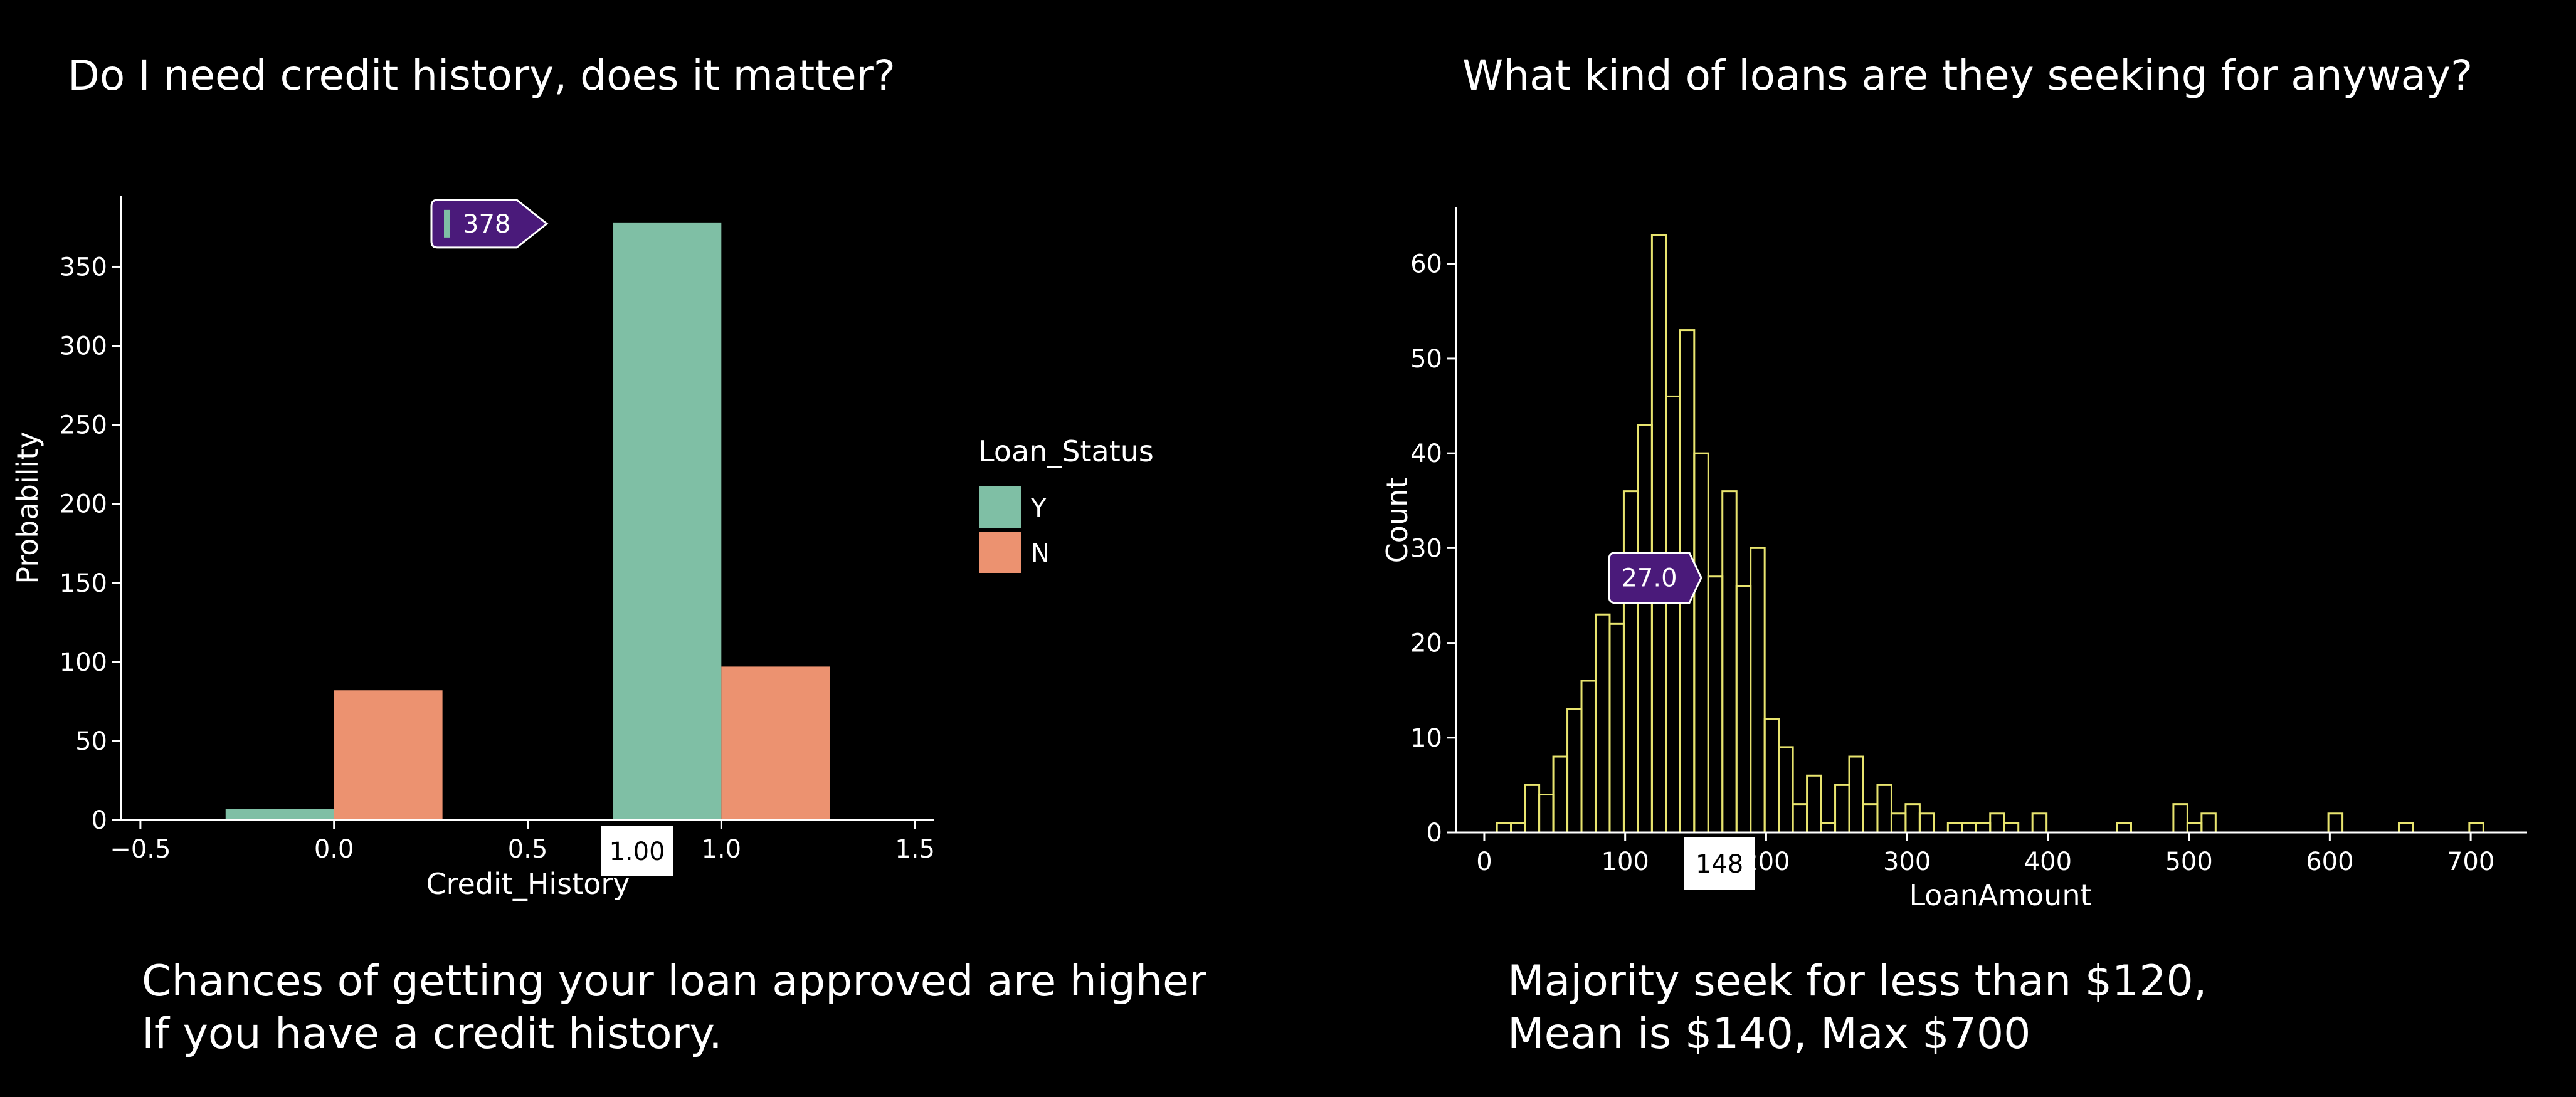 The width and height of the screenshot is (2576, 1097). Describe the element at coordinates (1649, 578) in the screenshot. I see `right-tooltip-value: 27.0` at that location.